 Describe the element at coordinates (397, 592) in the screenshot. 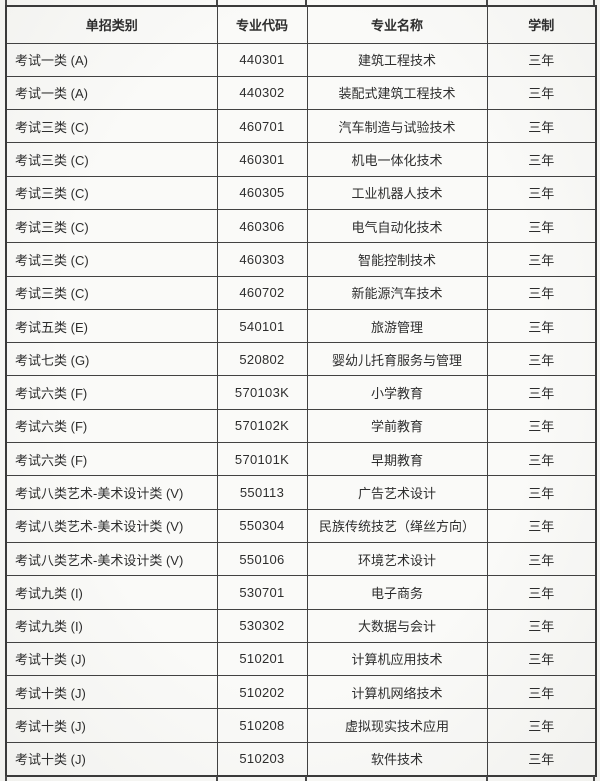

I see `cell-major-name: 电子商务` at that location.